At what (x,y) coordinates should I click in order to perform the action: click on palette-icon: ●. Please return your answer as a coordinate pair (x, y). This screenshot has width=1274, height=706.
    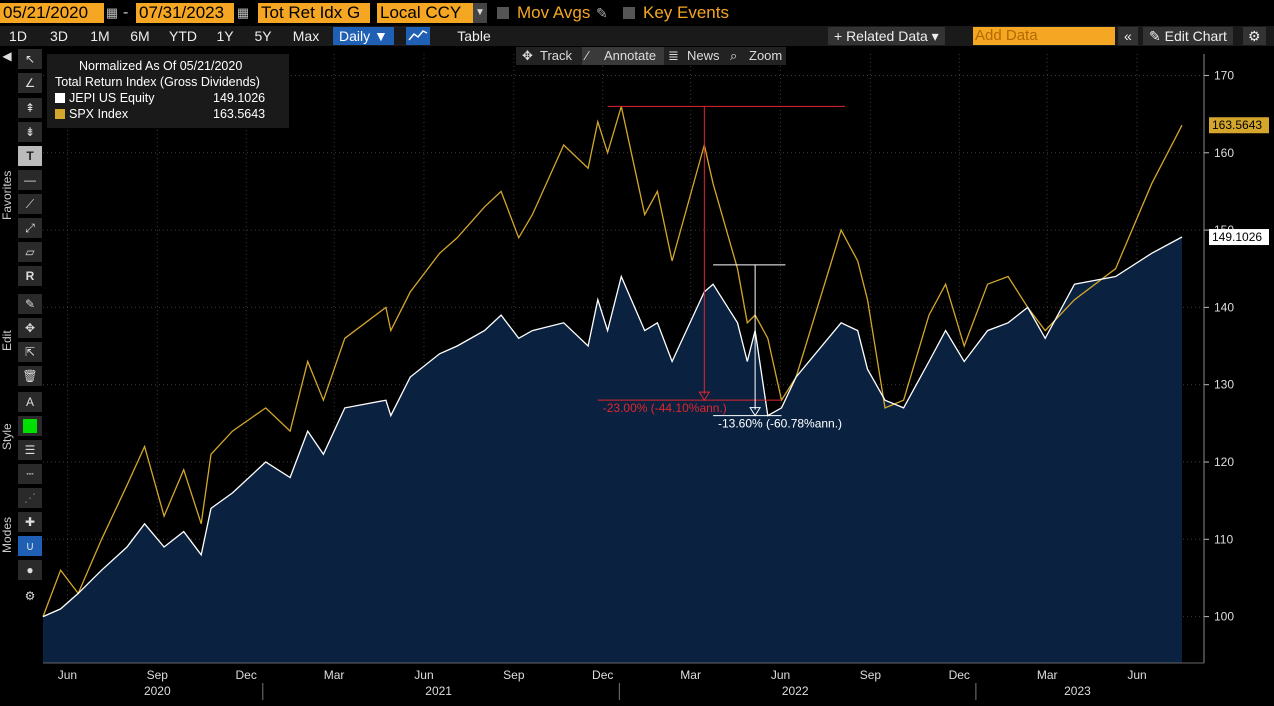
    Looking at the image, I should click on (30, 570).